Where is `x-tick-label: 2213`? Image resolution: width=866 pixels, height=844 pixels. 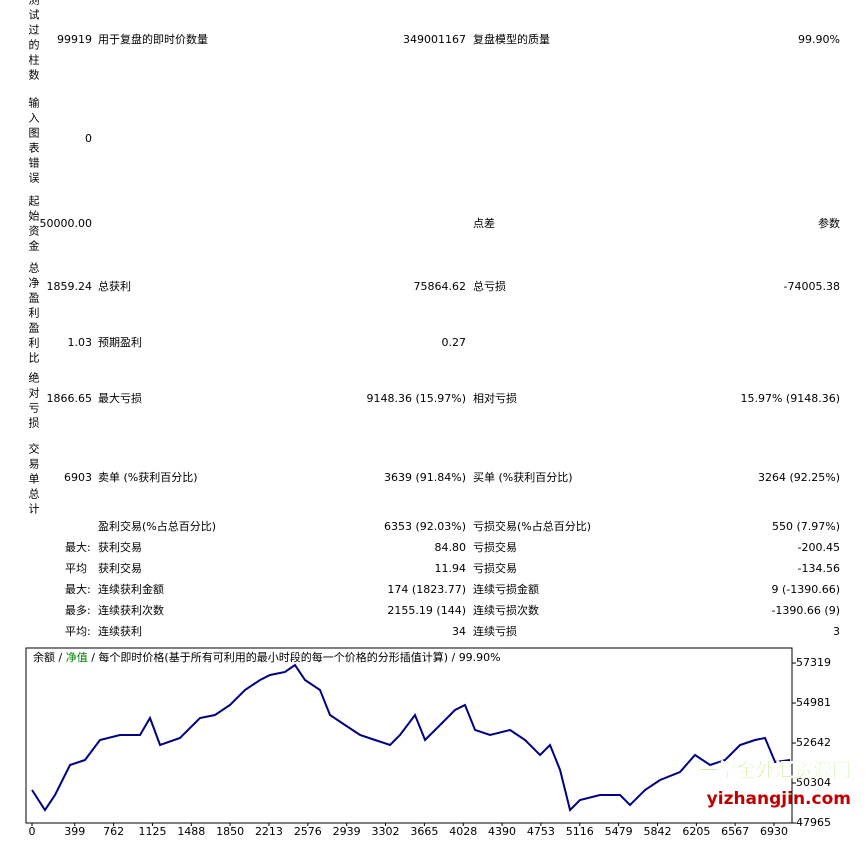
x-tick-label: 2213 is located at coordinates (269, 831).